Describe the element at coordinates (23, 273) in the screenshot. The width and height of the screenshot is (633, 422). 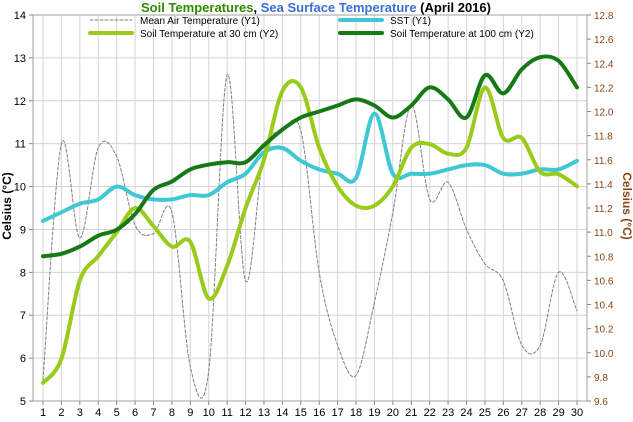
I see `y-left-tick-label: 8` at that location.